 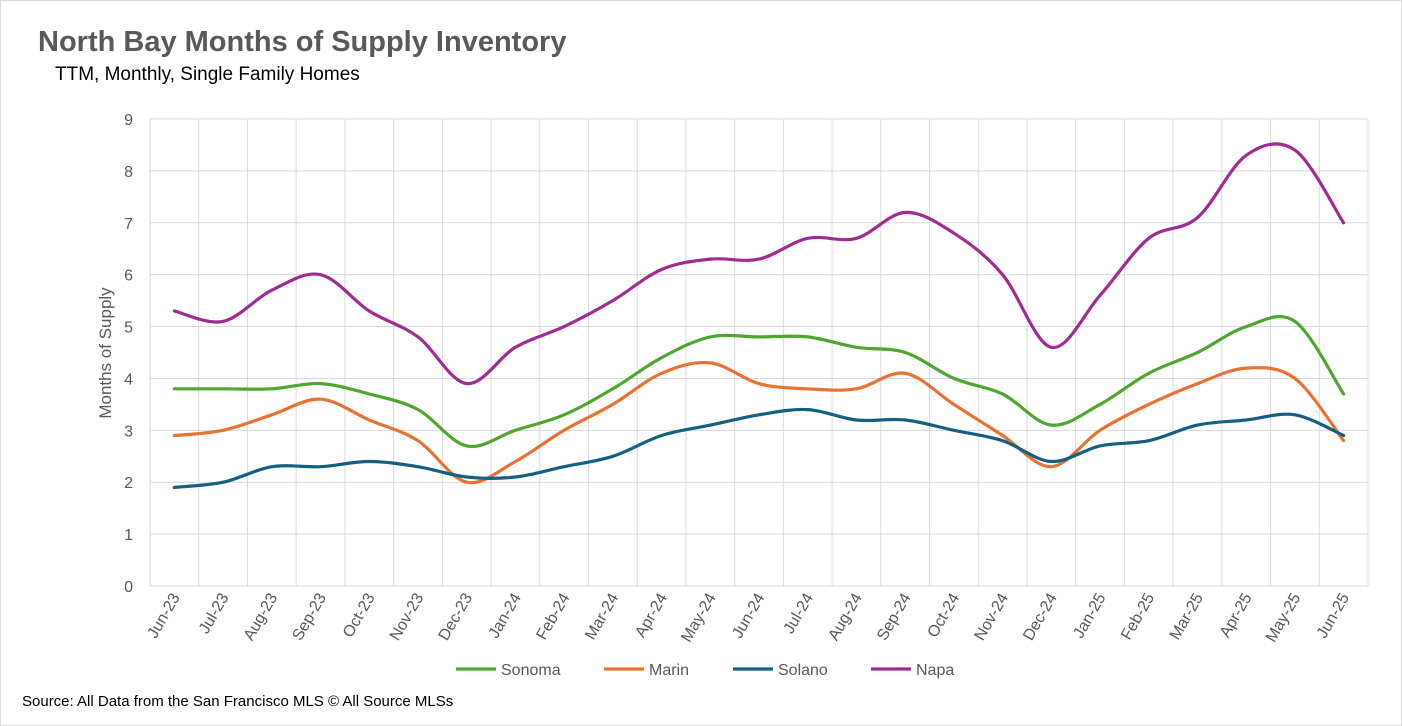 I want to click on x-tick-label: Jan-24, so click(x=505, y=615).